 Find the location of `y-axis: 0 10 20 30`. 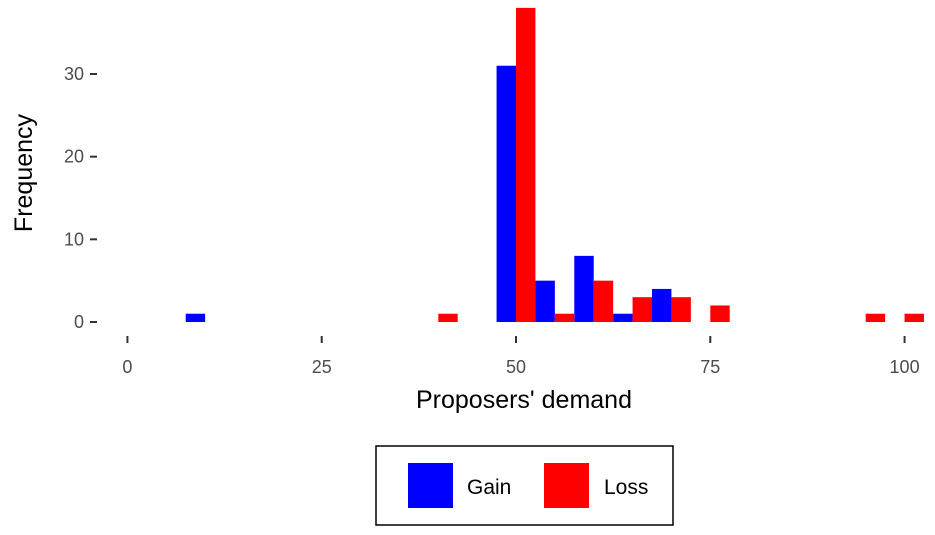

y-axis: 0 10 20 30 is located at coordinates (80, 198).